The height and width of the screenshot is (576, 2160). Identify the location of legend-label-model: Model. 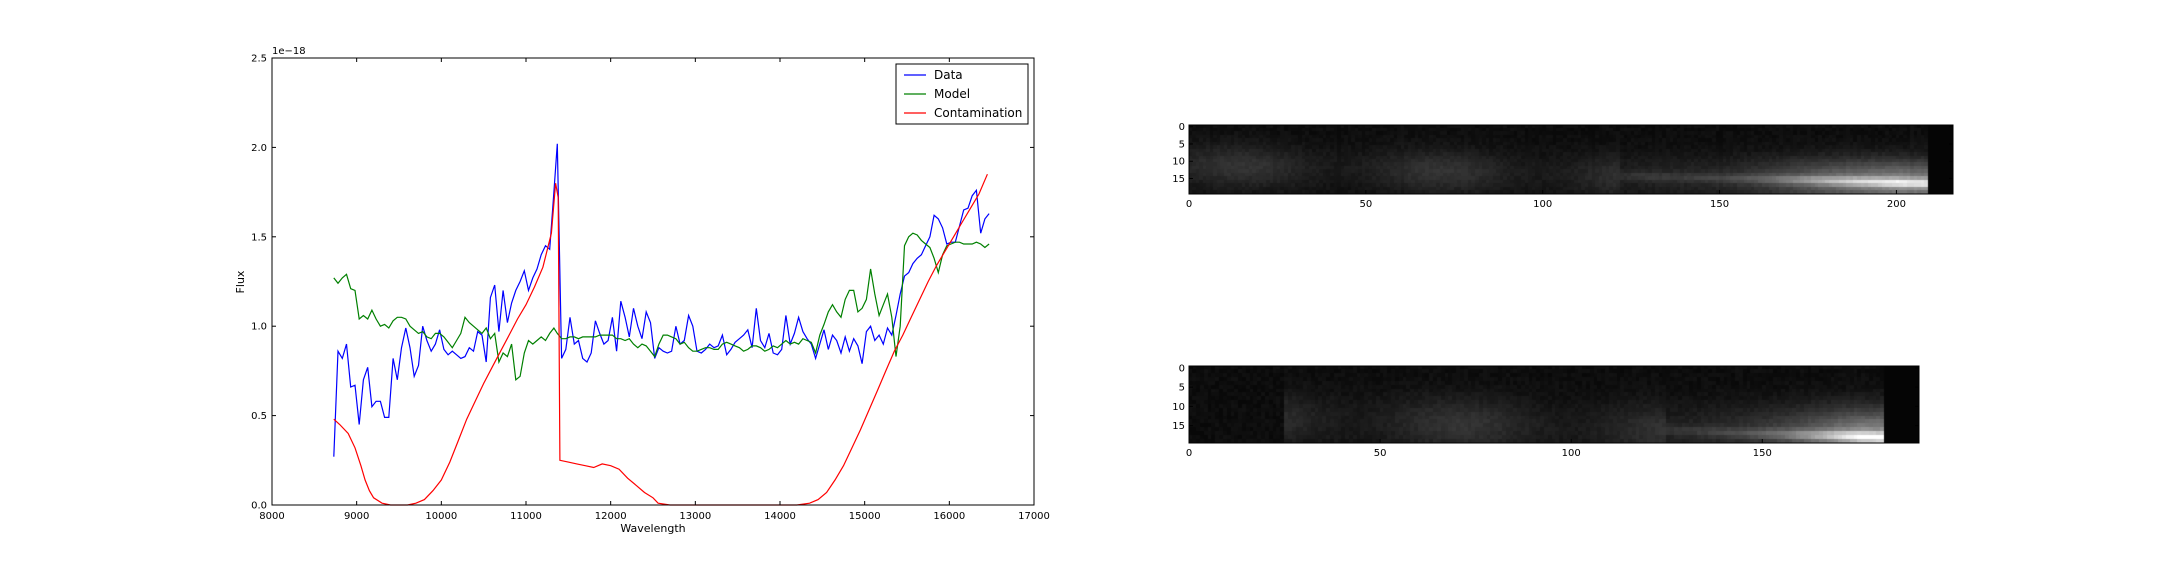
(952, 94).